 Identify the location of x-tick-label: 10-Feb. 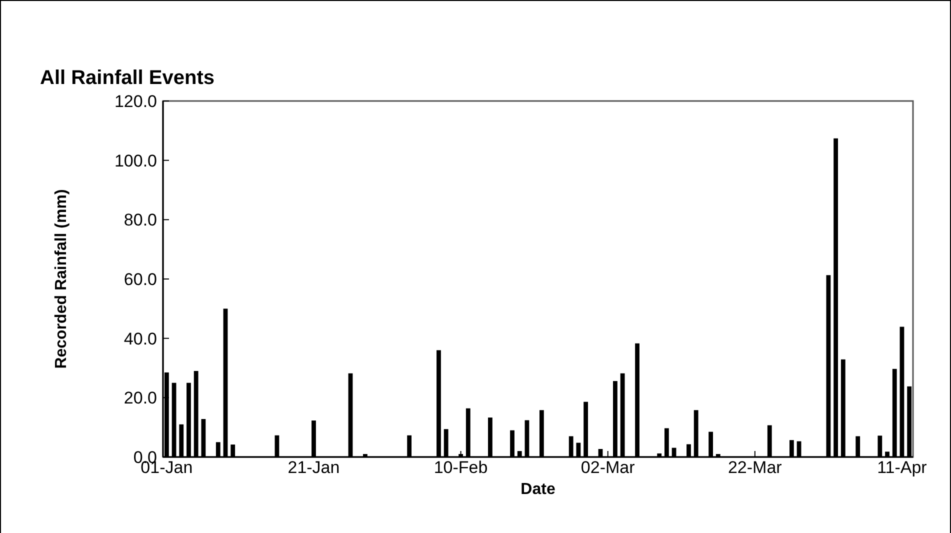
(461, 467).